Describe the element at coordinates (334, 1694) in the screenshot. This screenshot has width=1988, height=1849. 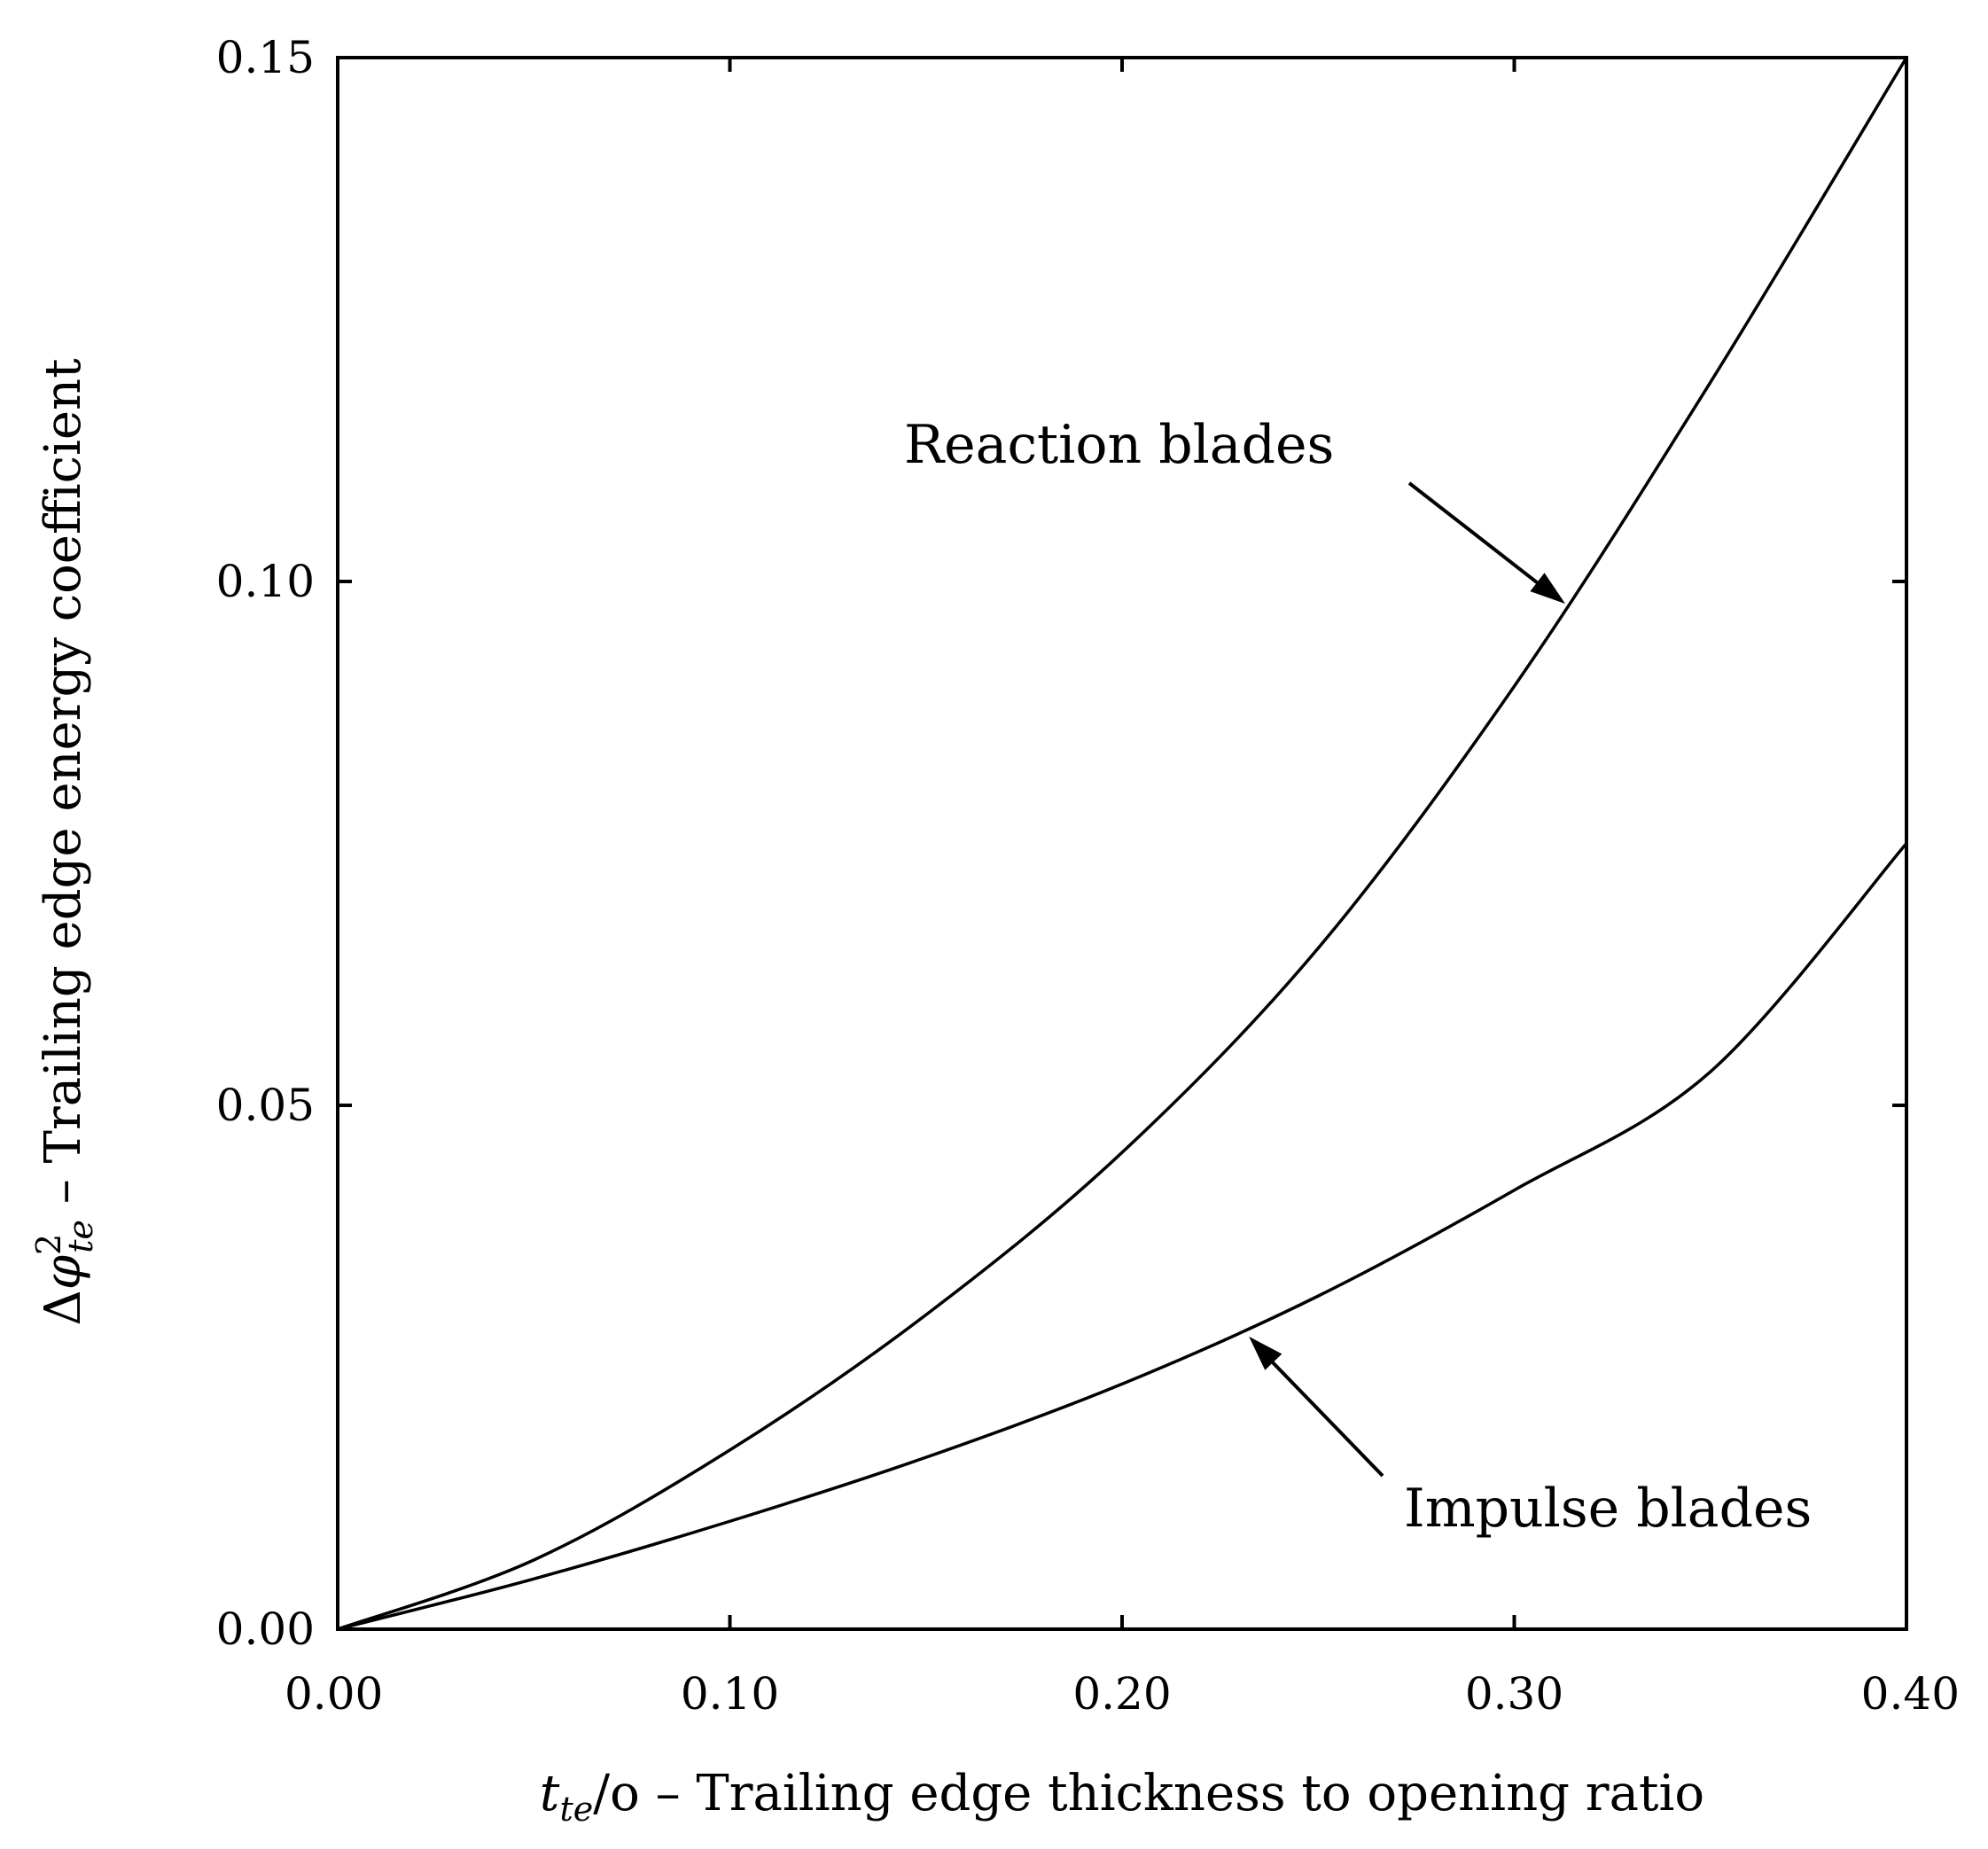
I see `x-tick-label: 0.00` at that location.